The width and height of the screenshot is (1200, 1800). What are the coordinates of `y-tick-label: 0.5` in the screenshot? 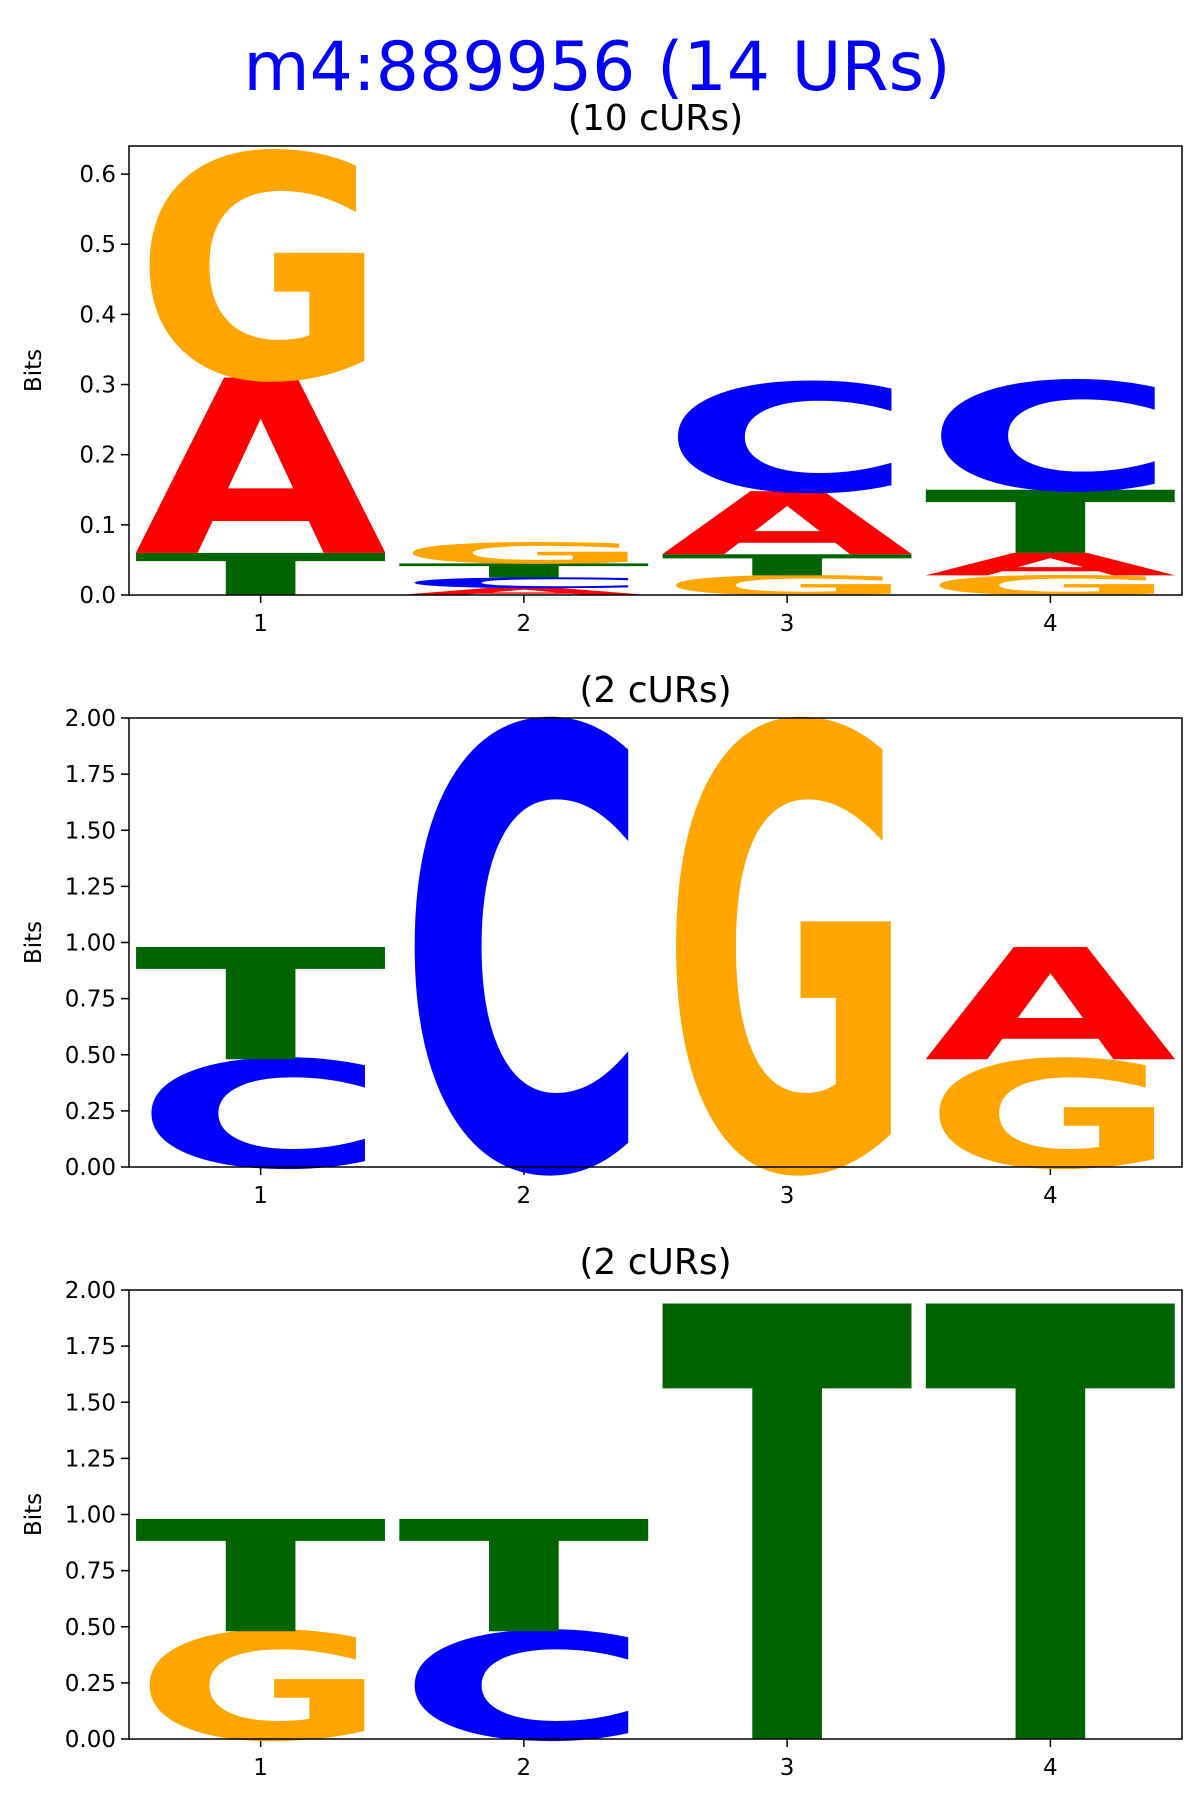 It's located at (97, 245).